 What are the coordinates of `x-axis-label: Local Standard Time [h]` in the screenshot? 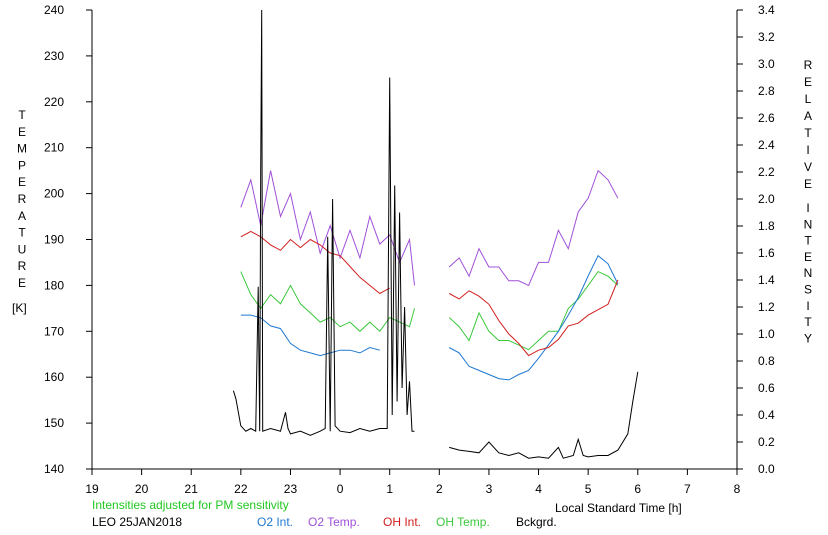 It's located at (618, 508).